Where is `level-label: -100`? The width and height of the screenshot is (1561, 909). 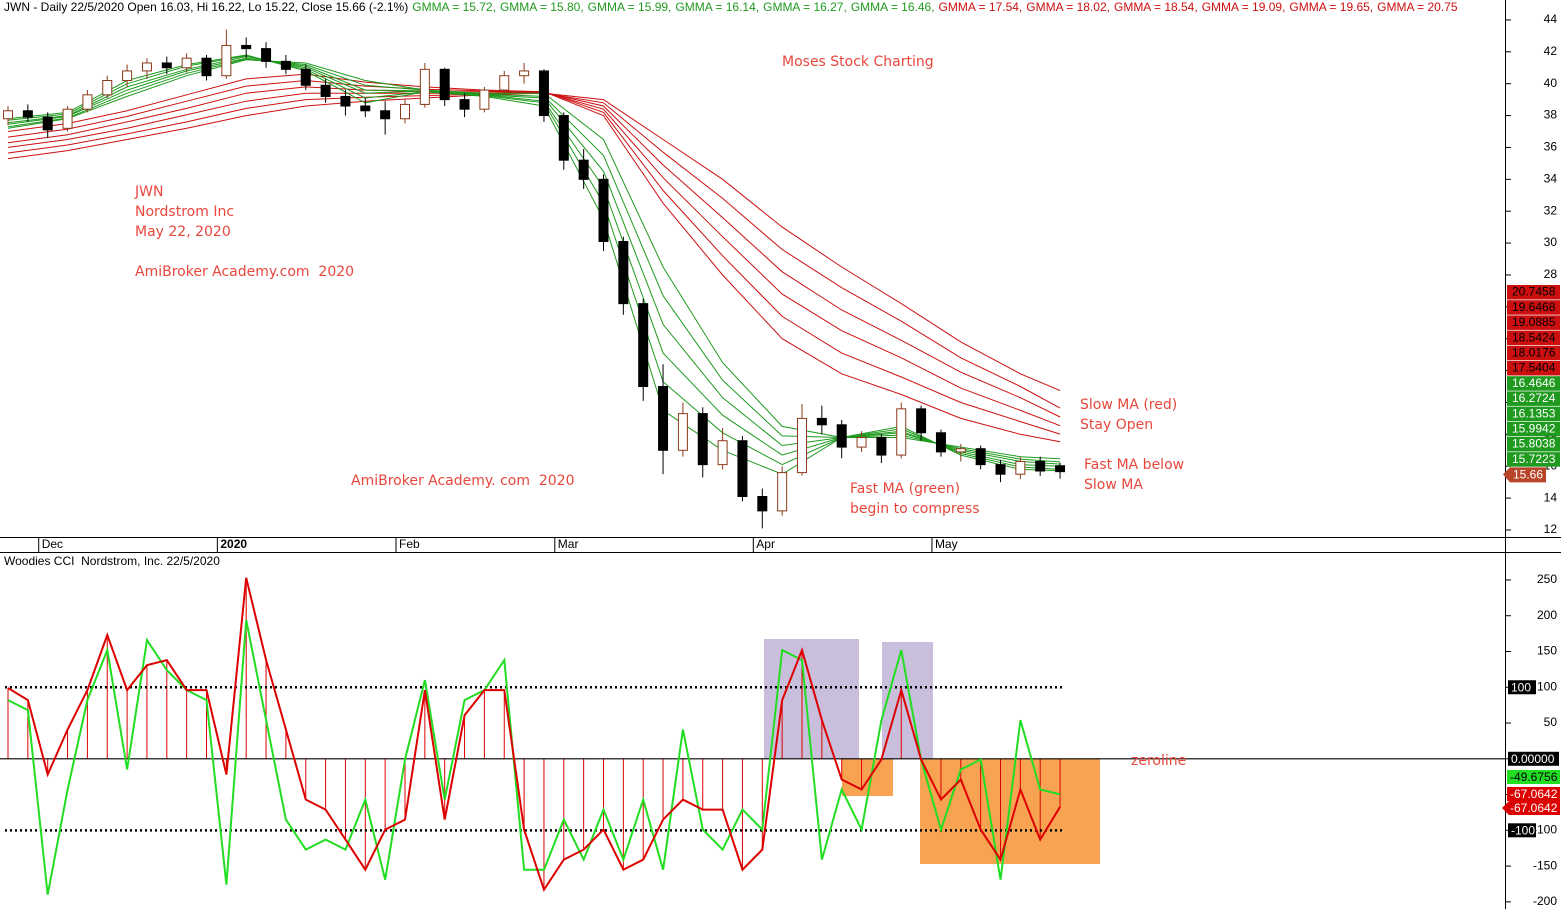 level-label: -100 is located at coordinates (1523, 830).